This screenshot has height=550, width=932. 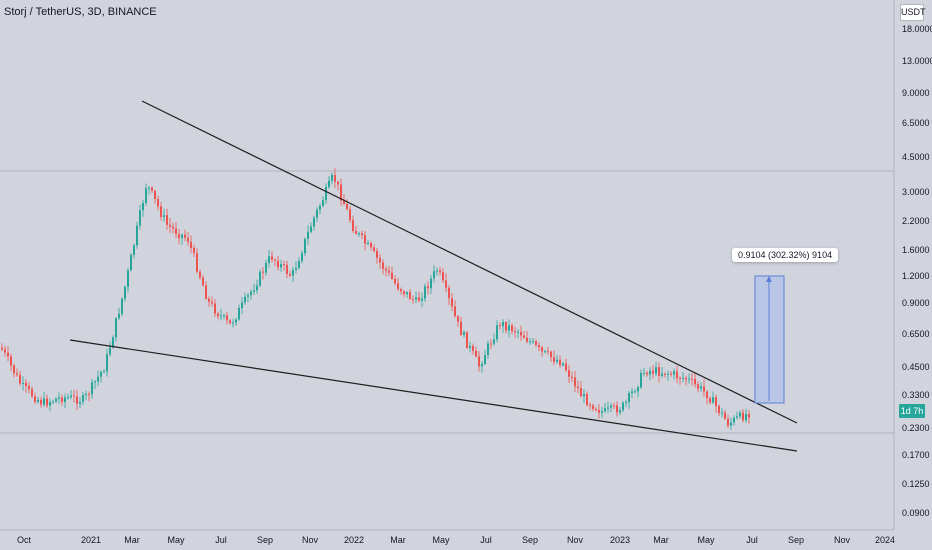 I want to click on measure-label: 0.9104 (302.32%) 9104, so click(x=785, y=255).